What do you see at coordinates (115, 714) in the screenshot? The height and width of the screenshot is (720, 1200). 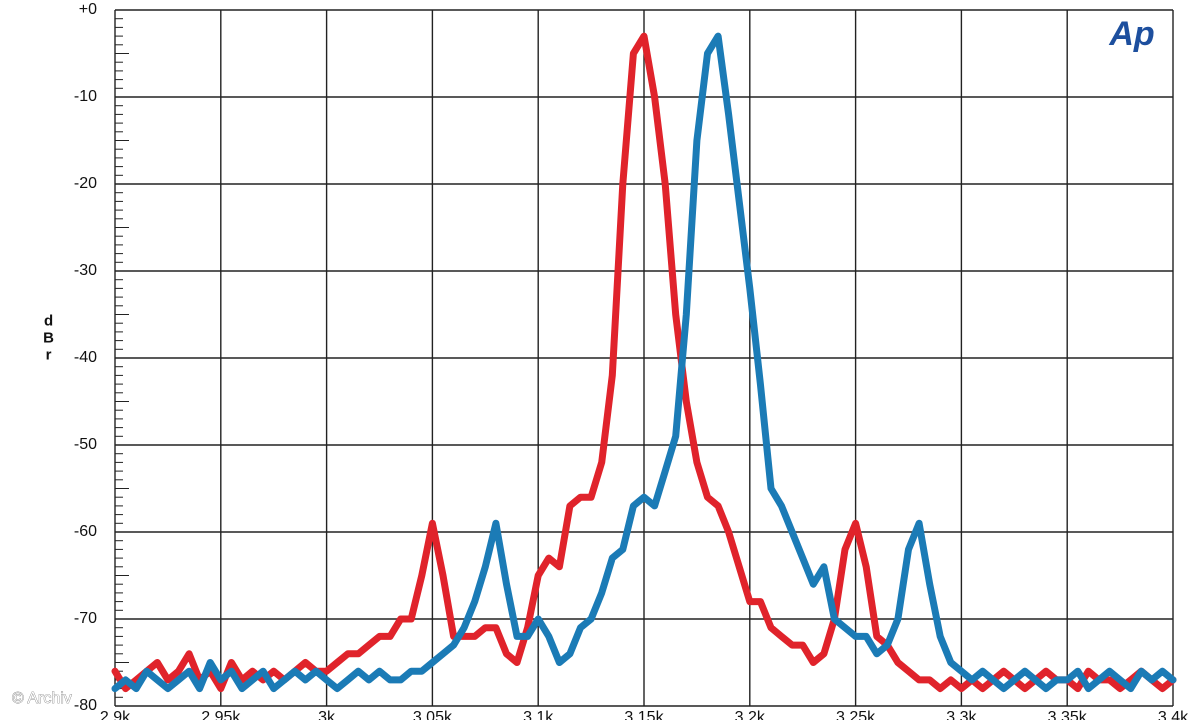 I see `x-tick-label: 2.9k` at bounding box center [115, 714].